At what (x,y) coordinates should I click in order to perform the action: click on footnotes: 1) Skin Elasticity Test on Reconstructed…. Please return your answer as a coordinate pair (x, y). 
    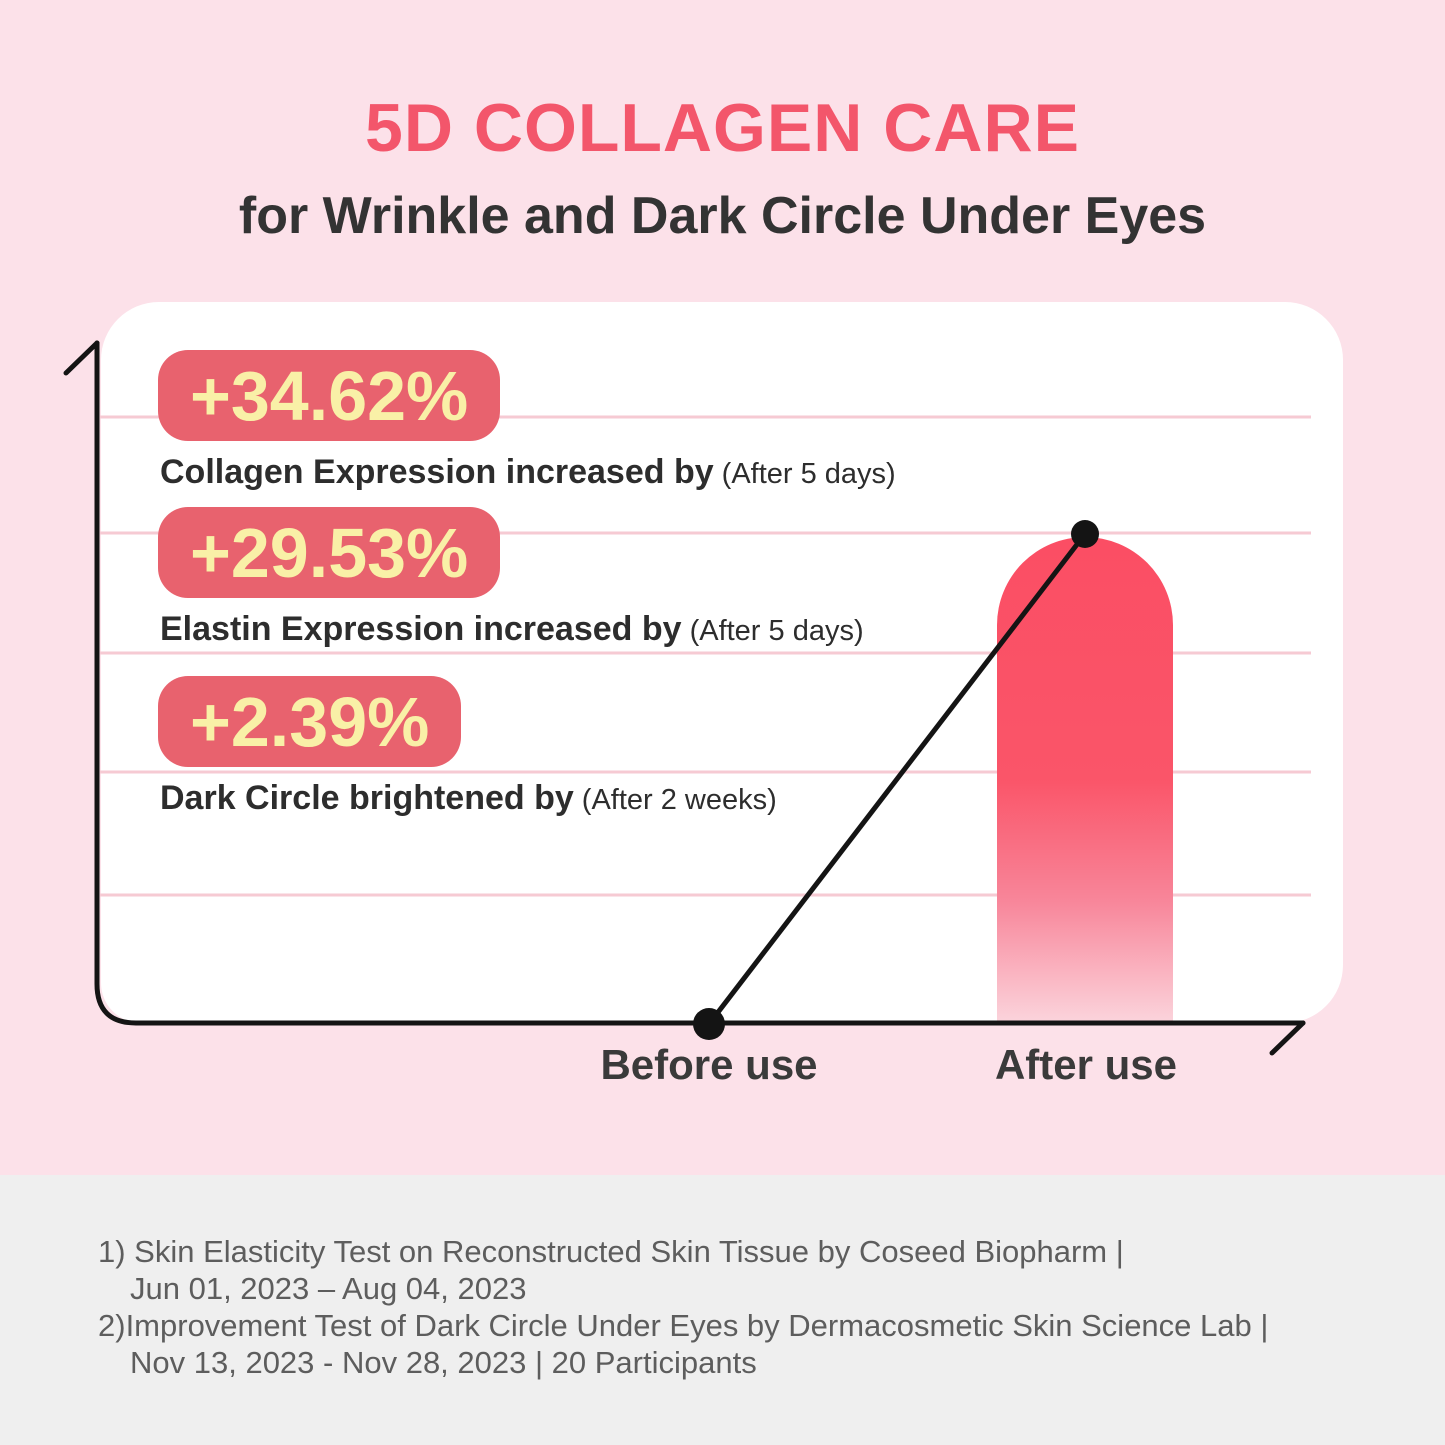
    Looking at the image, I should click on (683, 1307).